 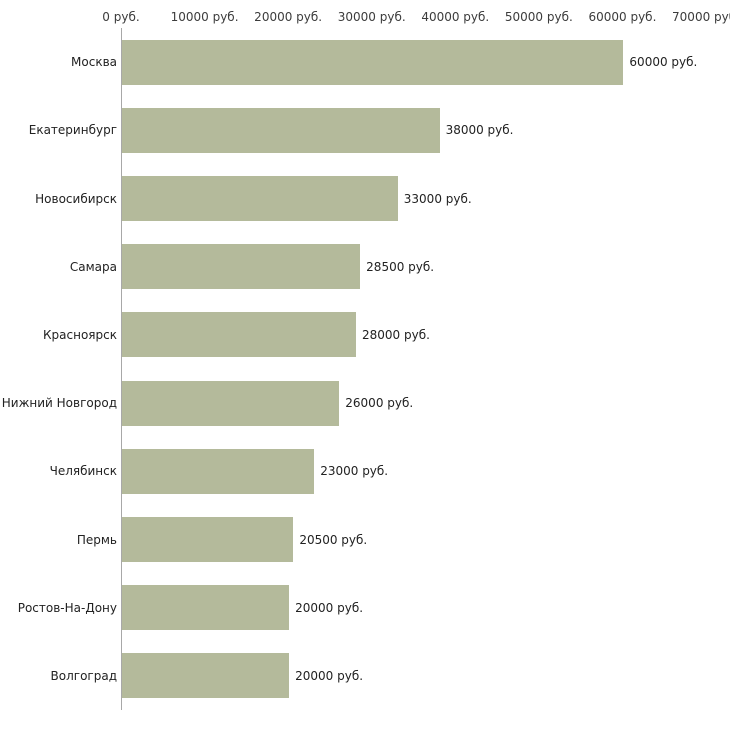 What do you see at coordinates (396, 334) in the screenshot?
I see `value-label: 28000 руб.` at bounding box center [396, 334].